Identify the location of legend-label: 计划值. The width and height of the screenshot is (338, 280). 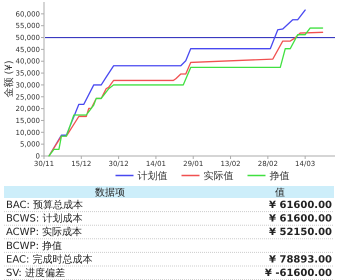
(153, 176).